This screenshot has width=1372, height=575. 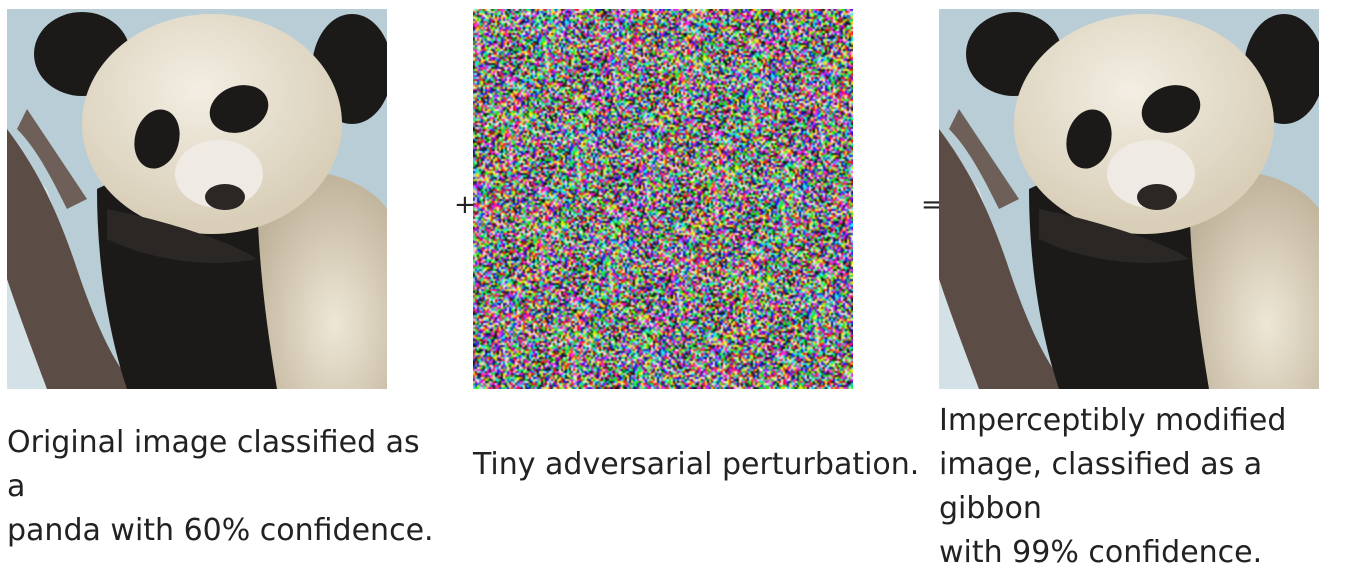 I want to click on perturbation-caption: Tiny adversarial perturbation., so click(x=696, y=464).